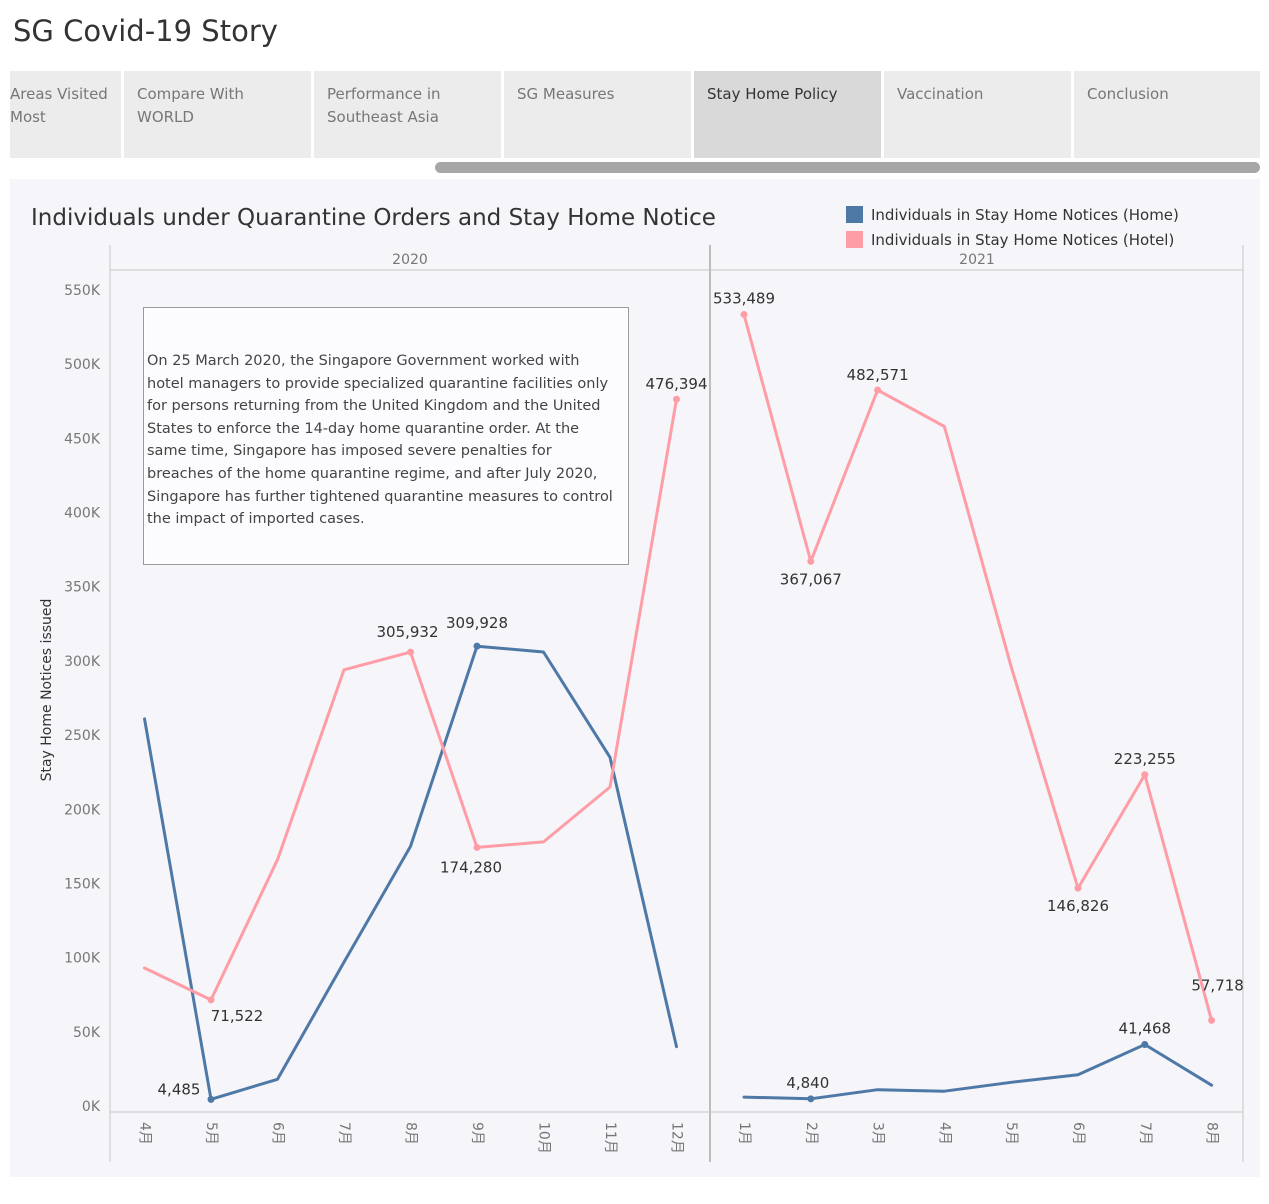  Describe the element at coordinates (471, 867) in the screenshot. I see `data-label: 174,280` at that location.